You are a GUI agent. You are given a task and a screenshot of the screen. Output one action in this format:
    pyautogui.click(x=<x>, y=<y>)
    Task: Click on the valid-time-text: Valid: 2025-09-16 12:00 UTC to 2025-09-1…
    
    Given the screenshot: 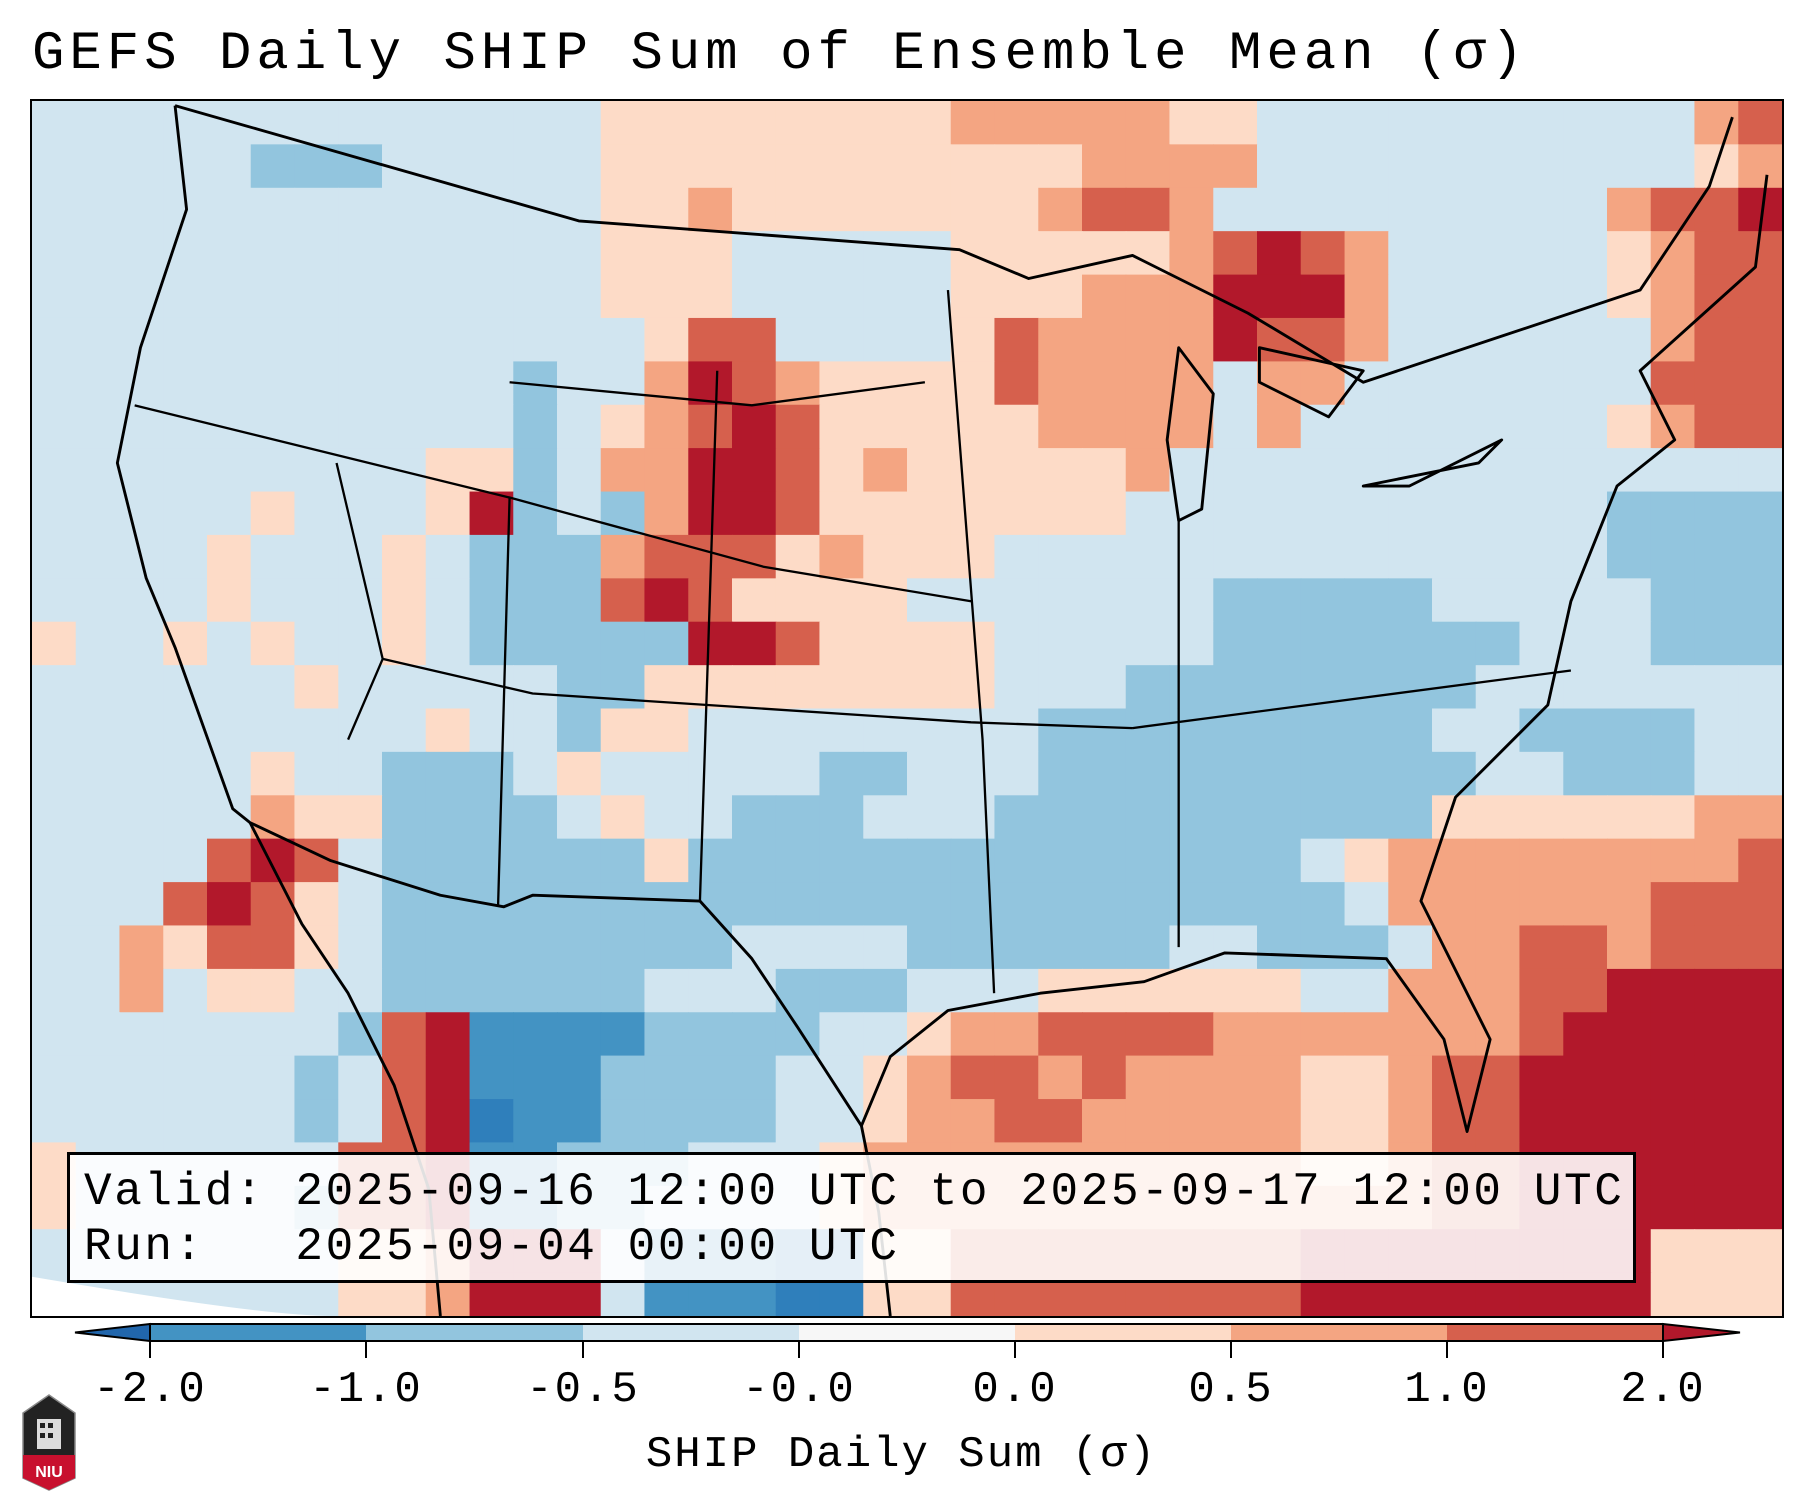 What is the action you would take?
    pyautogui.click(x=854, y=1192)
    